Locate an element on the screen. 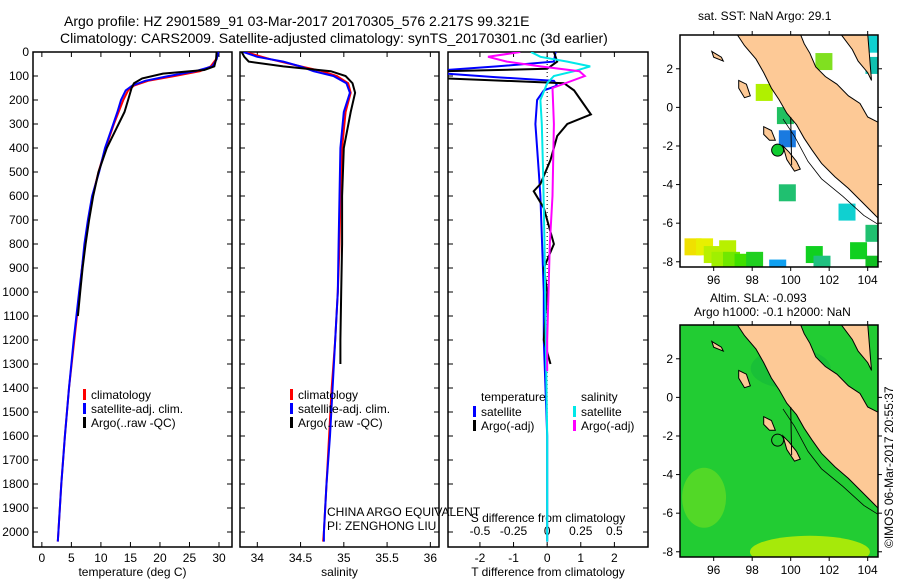  x-tick-label: 15 is located at coordinates (131, 558).